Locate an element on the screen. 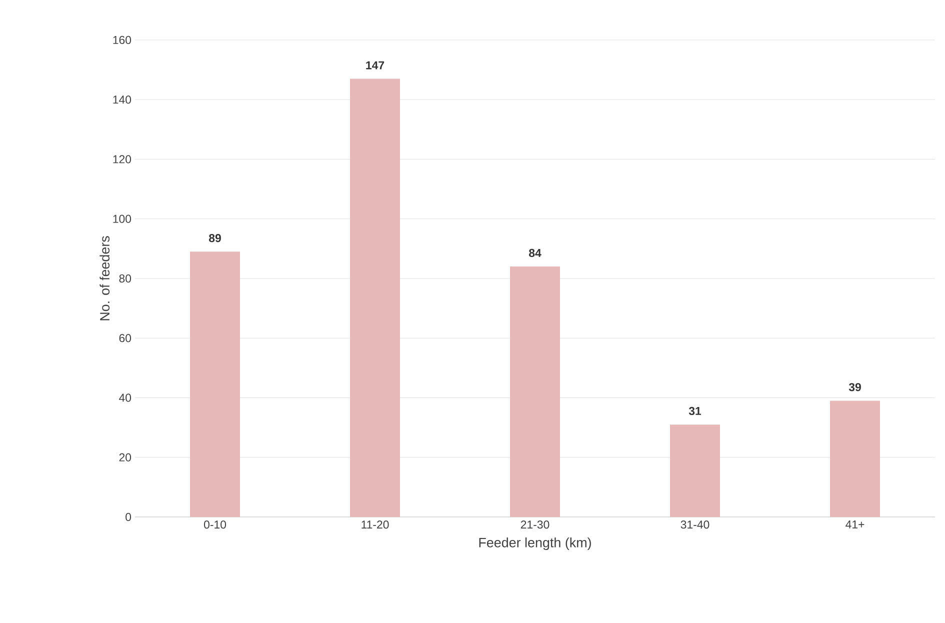 This screenshot has width=945, height=623. y-axis-title: No. of feeders is located at coordinates (105, 278).